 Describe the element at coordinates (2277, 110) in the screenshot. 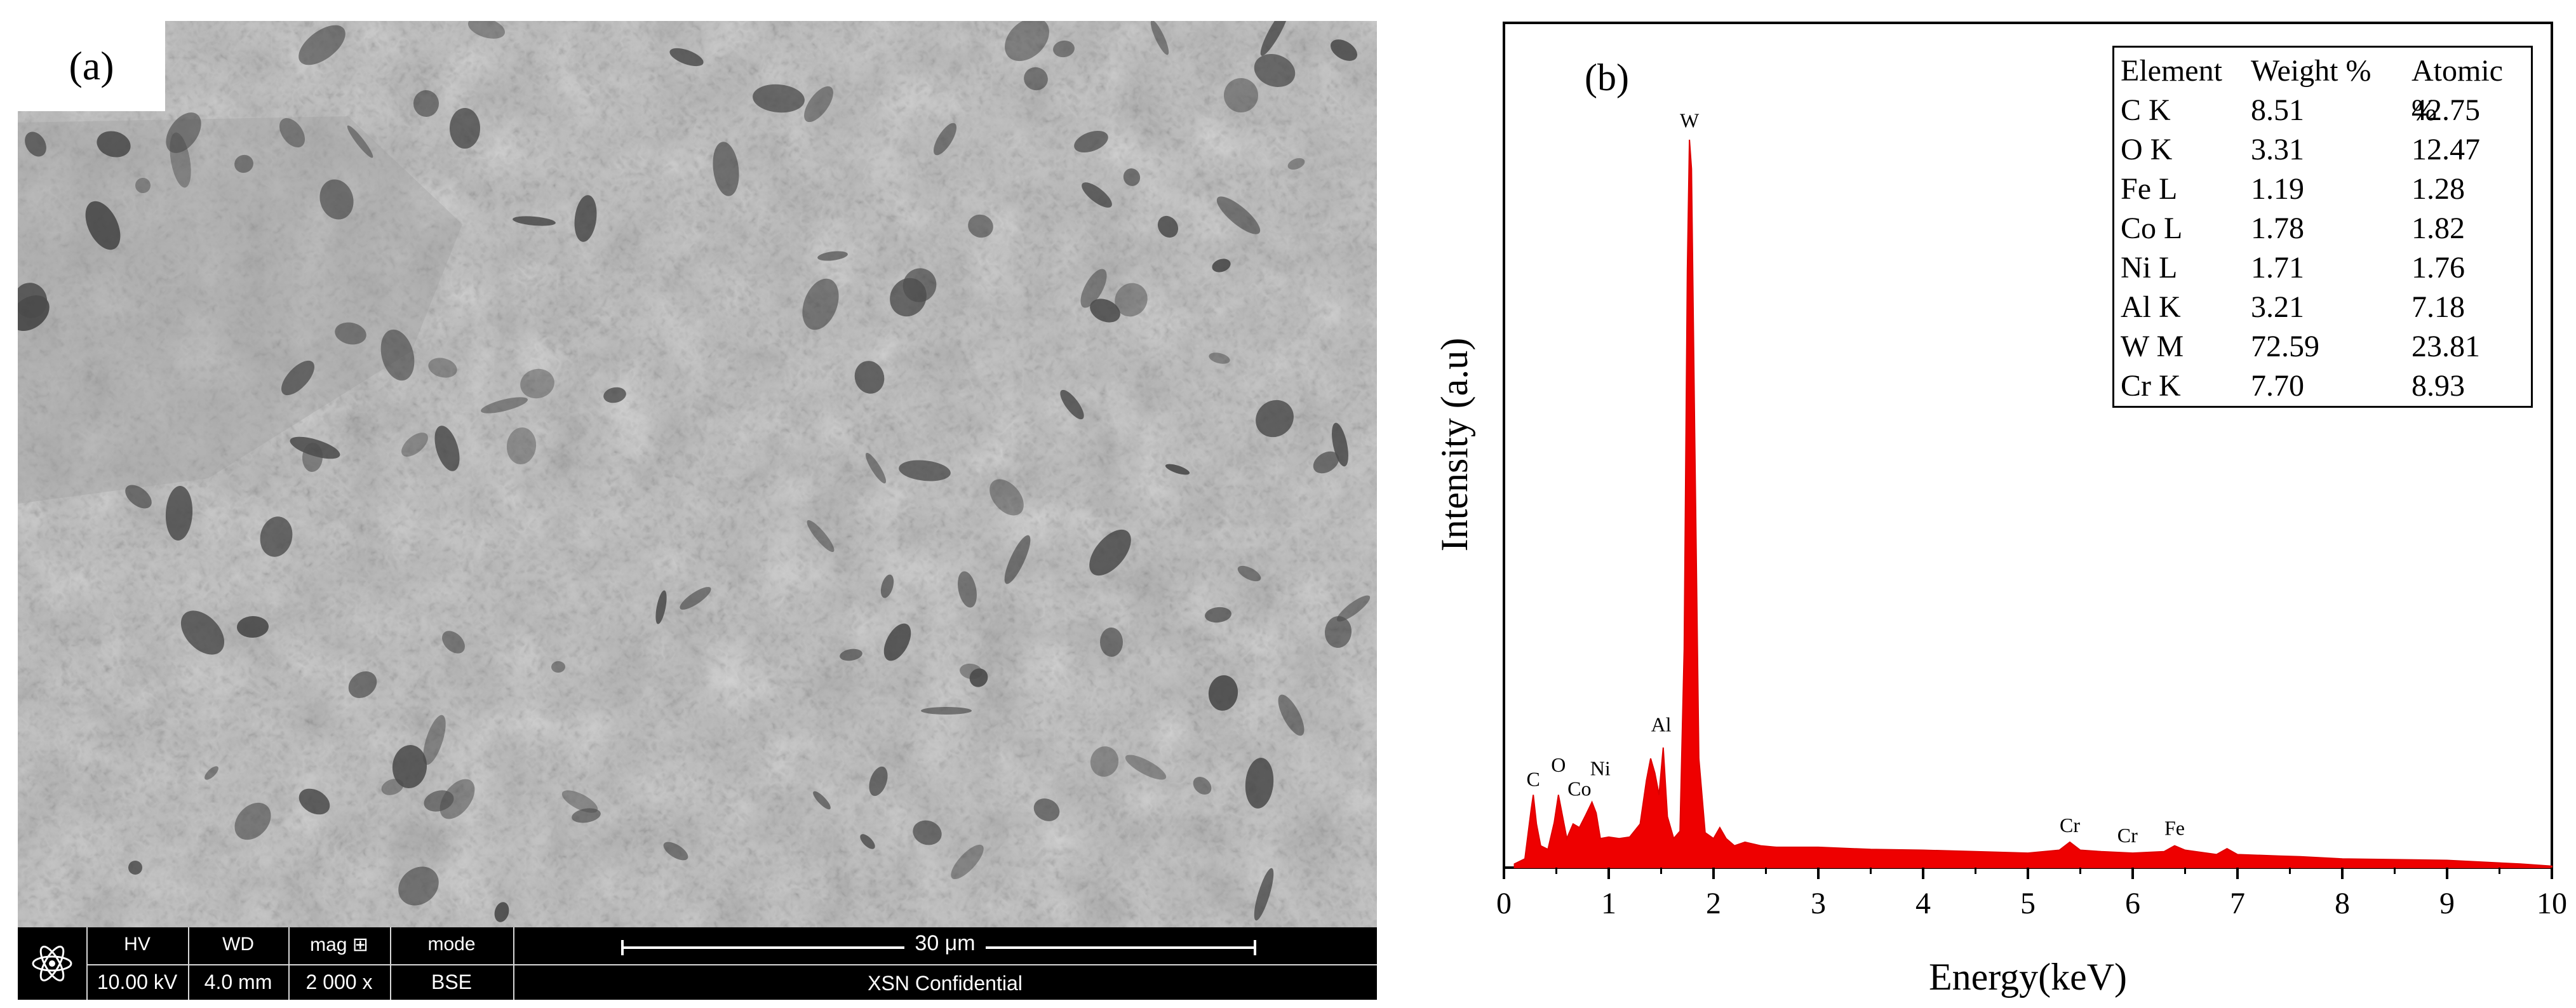

I see `table-cell-weight: 8.51` at that location.